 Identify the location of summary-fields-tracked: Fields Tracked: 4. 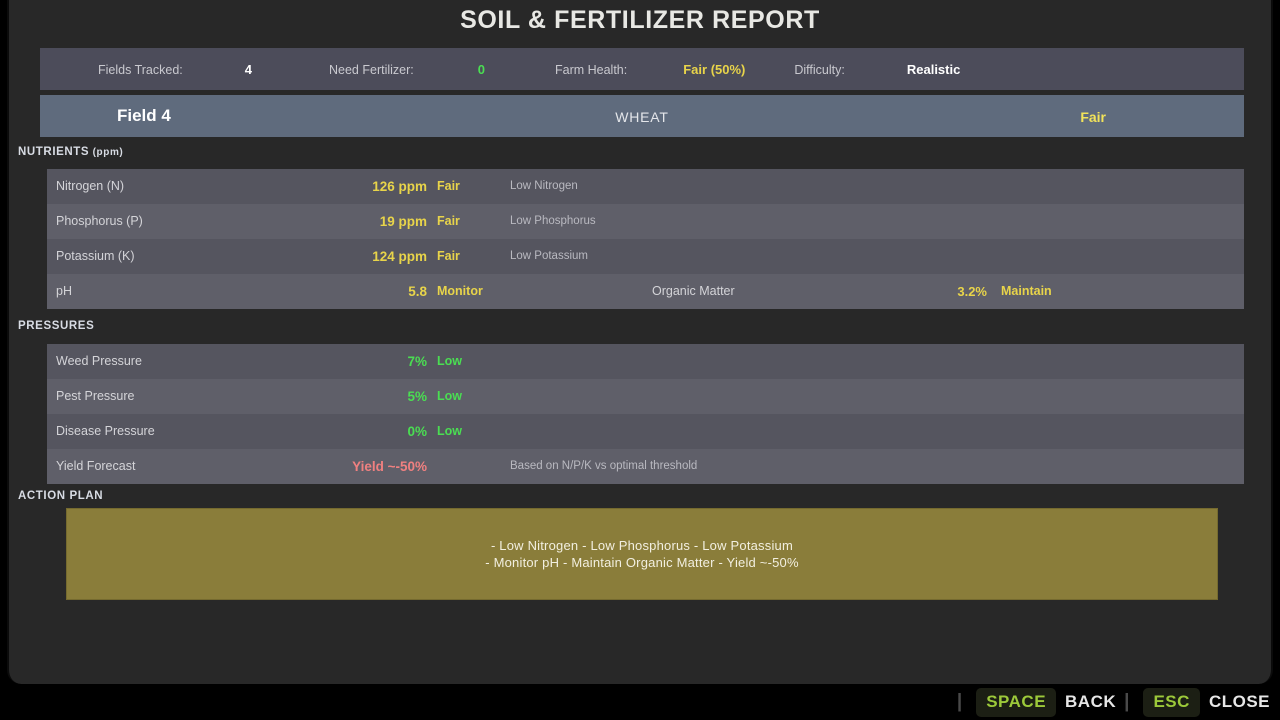
(175, 69).